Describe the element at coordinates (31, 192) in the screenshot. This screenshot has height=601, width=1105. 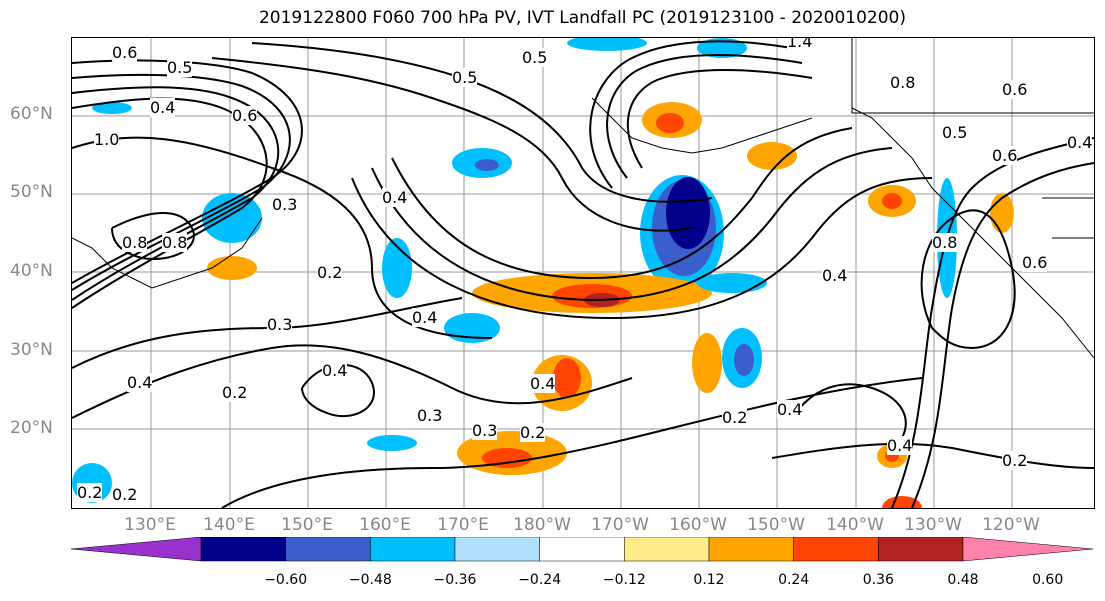
I see `lat-label: 50°N` at that location.